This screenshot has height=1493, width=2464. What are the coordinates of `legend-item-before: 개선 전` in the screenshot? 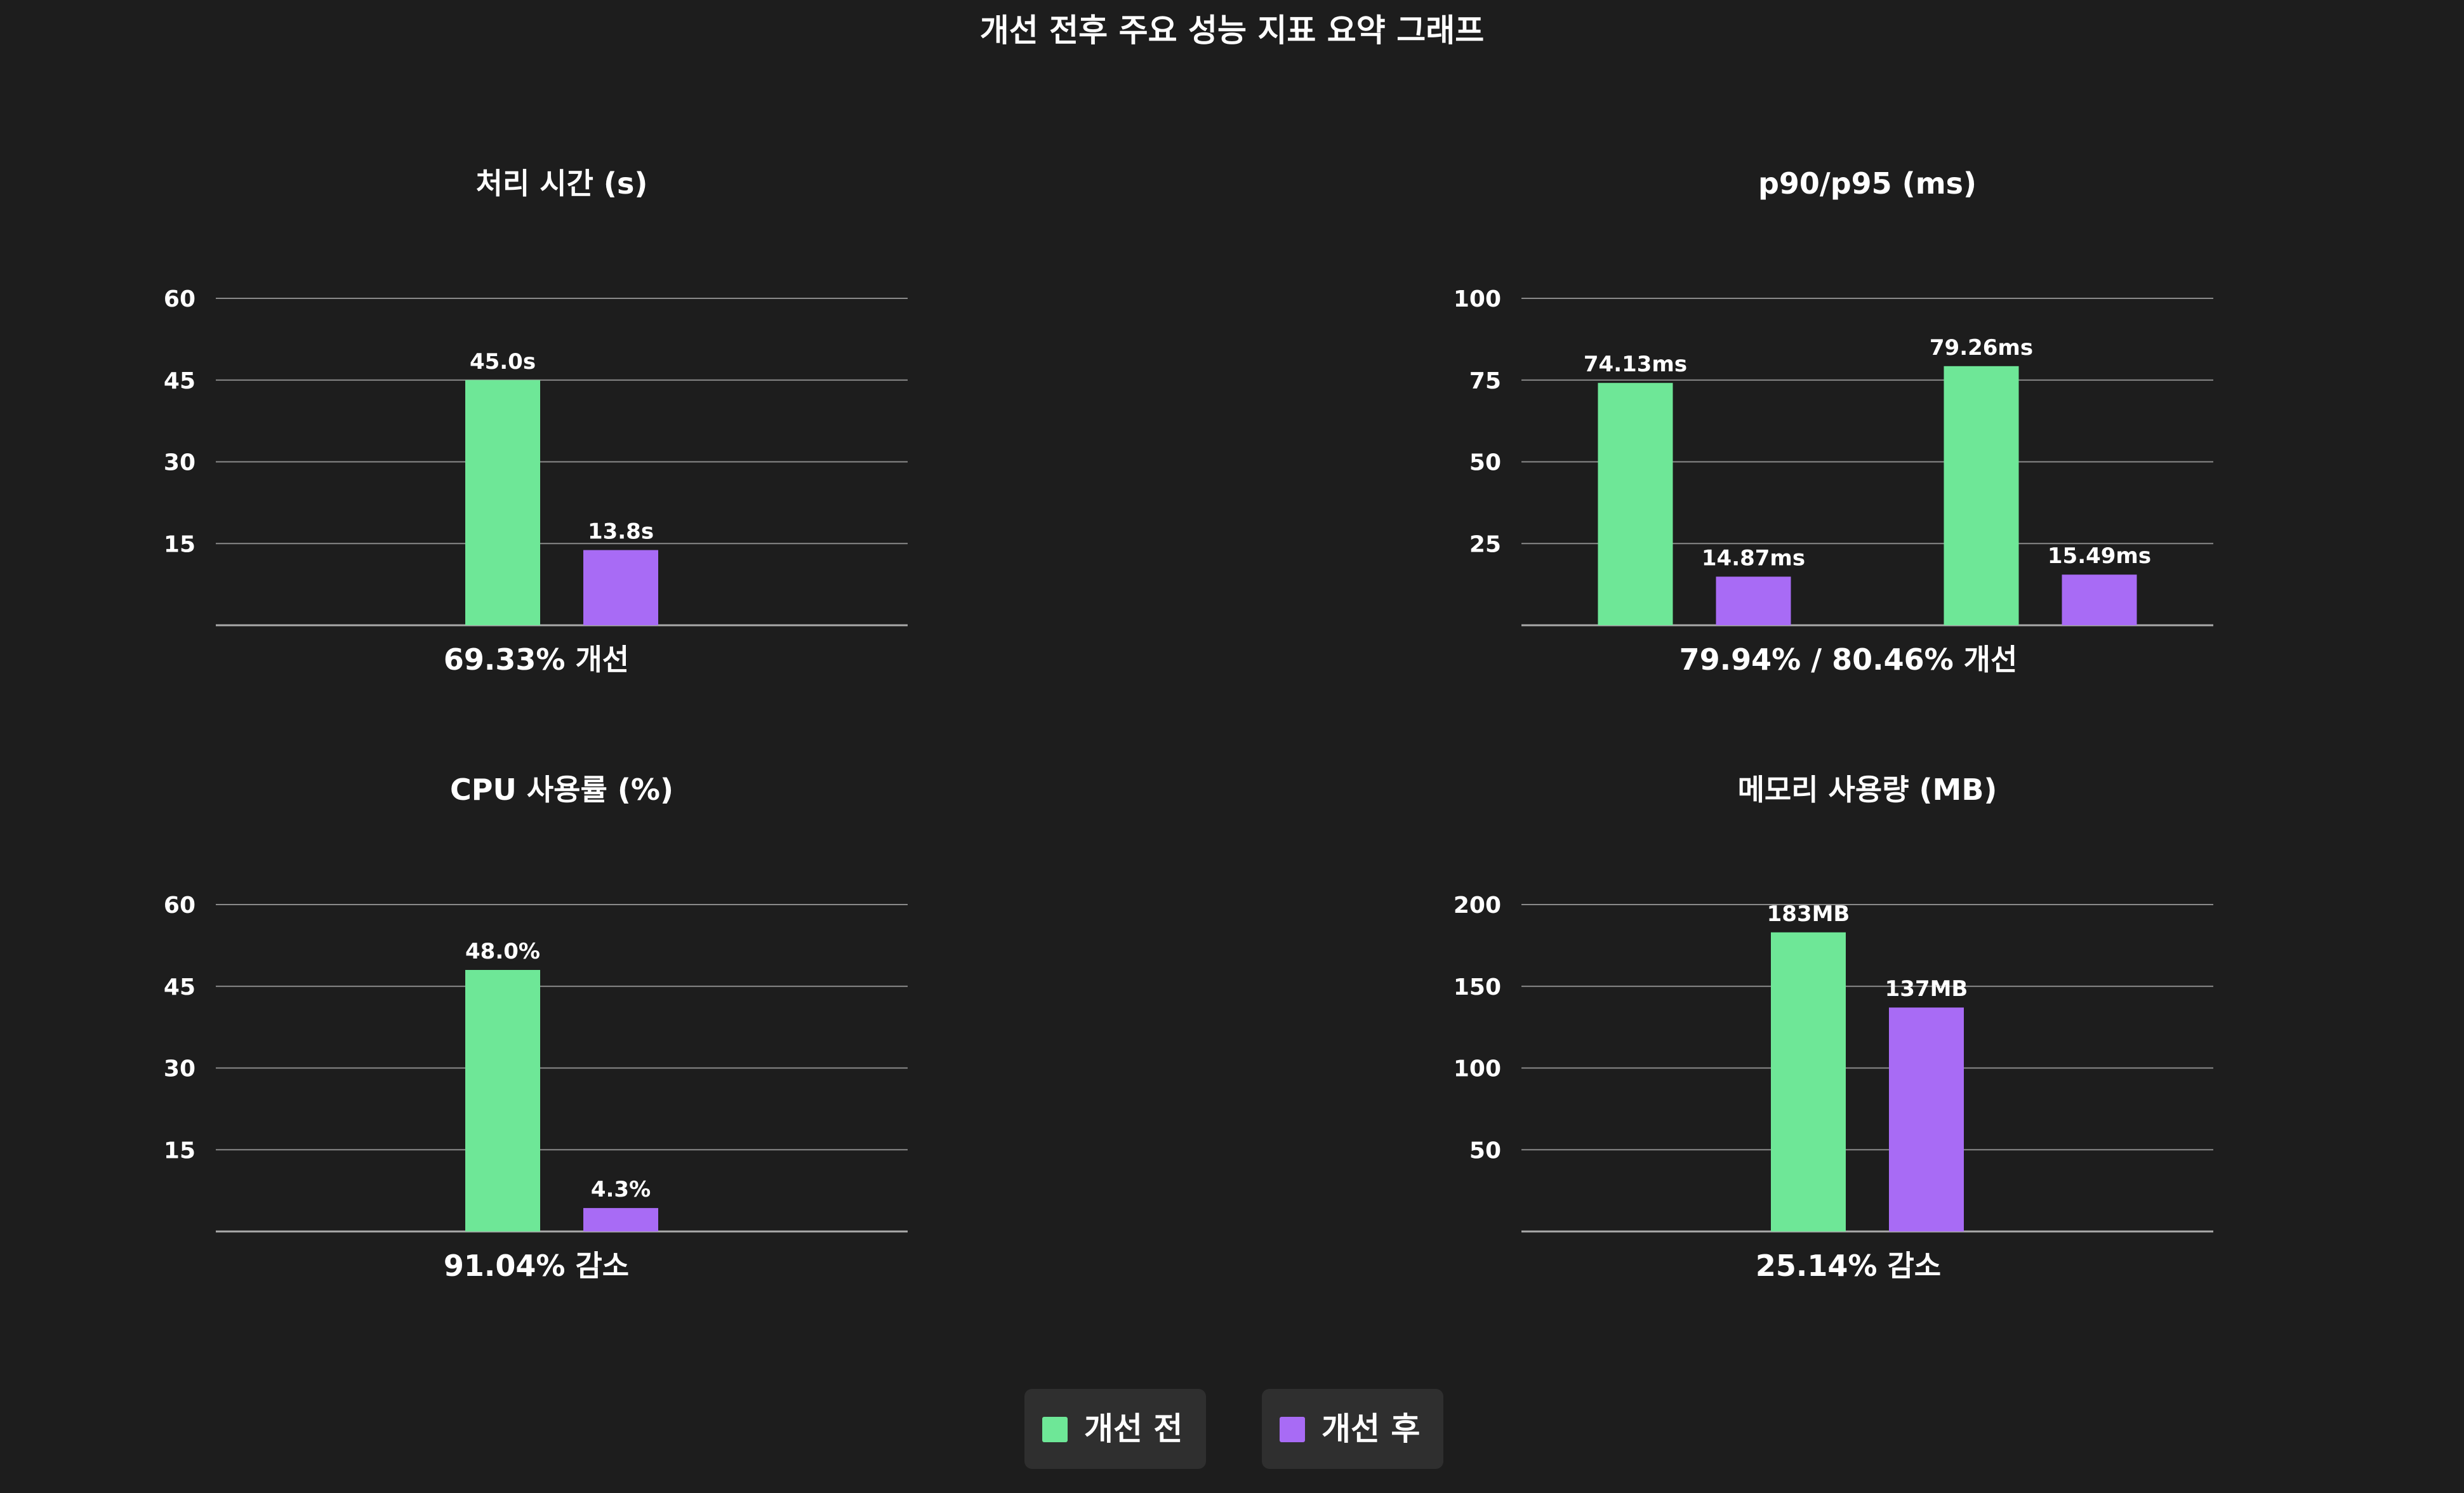 It's located at (1115, 1429).